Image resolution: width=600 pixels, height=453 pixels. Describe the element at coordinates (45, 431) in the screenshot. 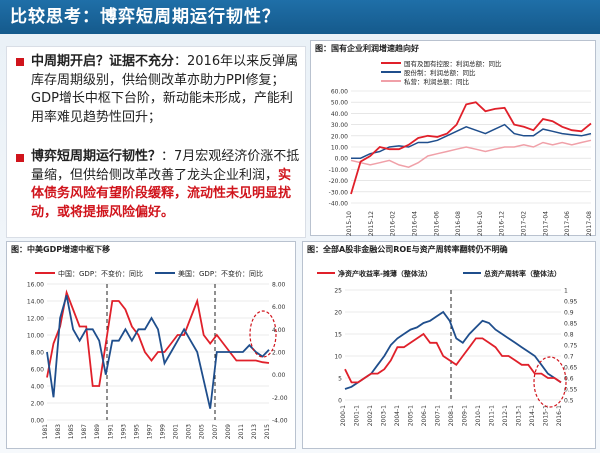

I see `x-tick-label: 1981` at that location.